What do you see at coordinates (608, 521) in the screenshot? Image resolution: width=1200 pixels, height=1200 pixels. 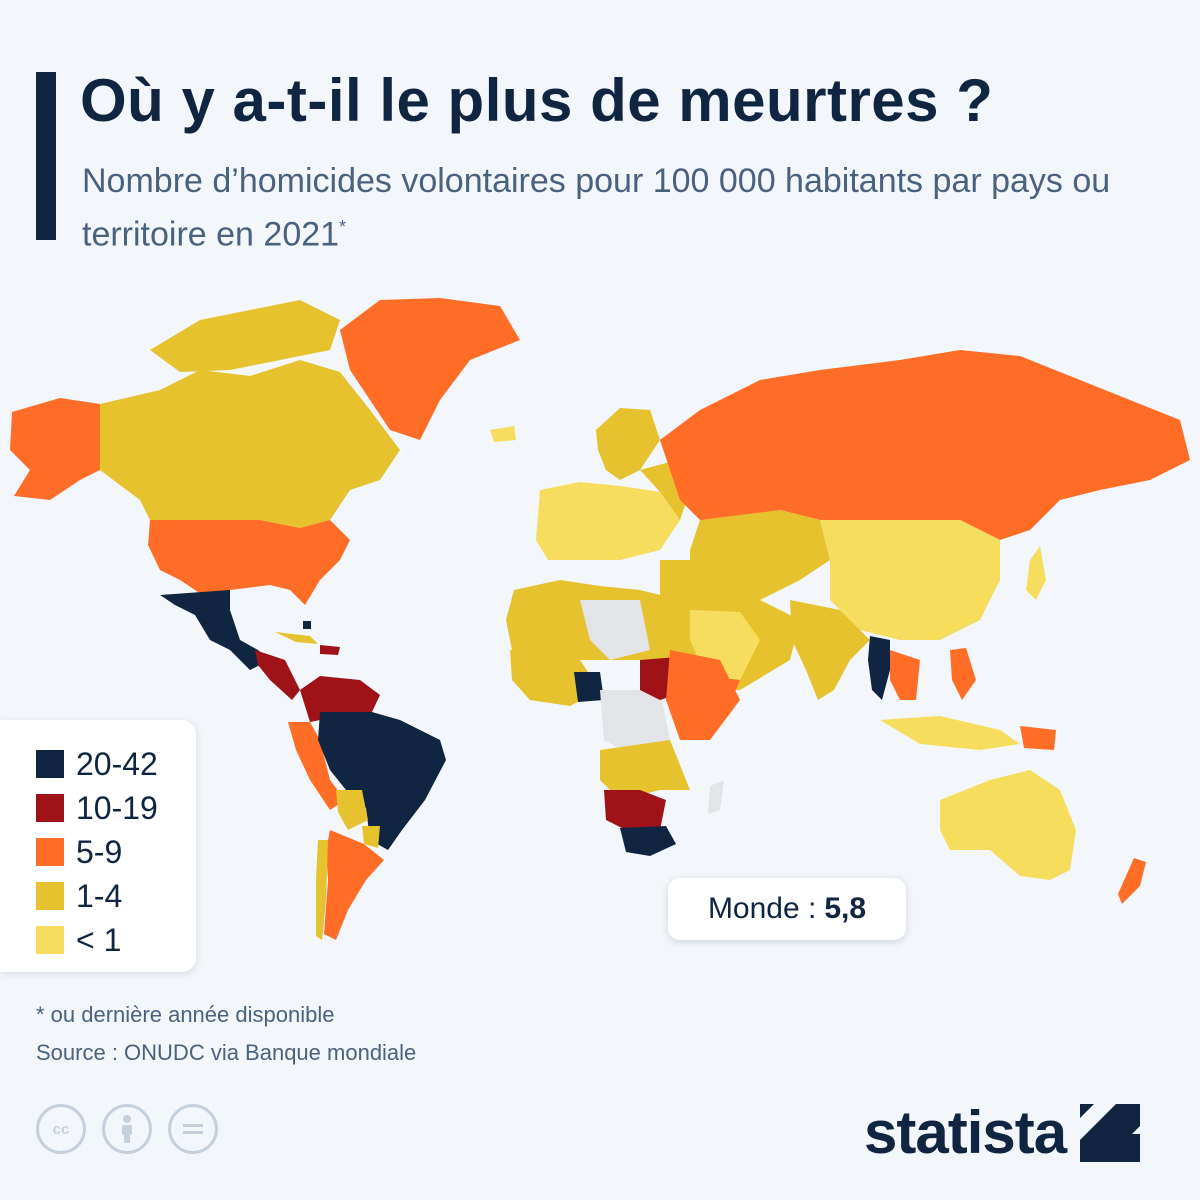 I see `region-western-europe` at bounding box center [608, 521].